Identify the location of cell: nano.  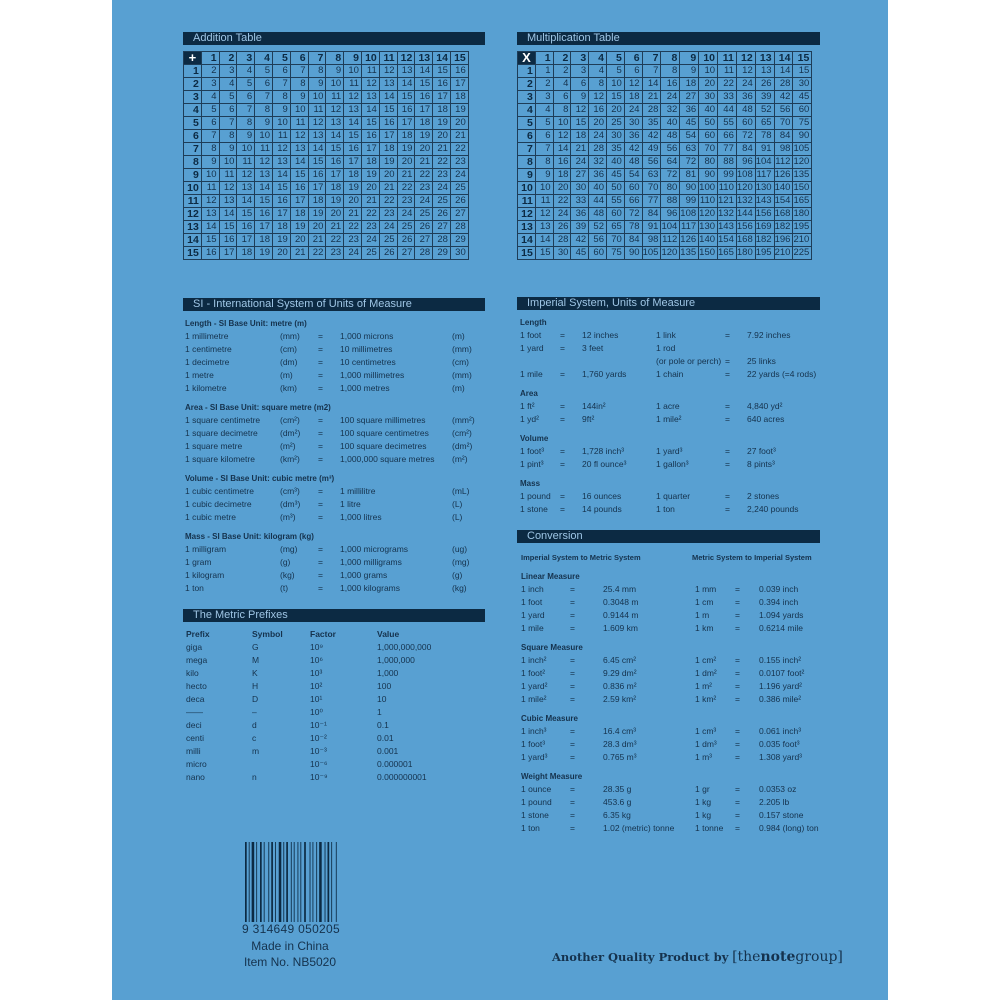
(195, 777).